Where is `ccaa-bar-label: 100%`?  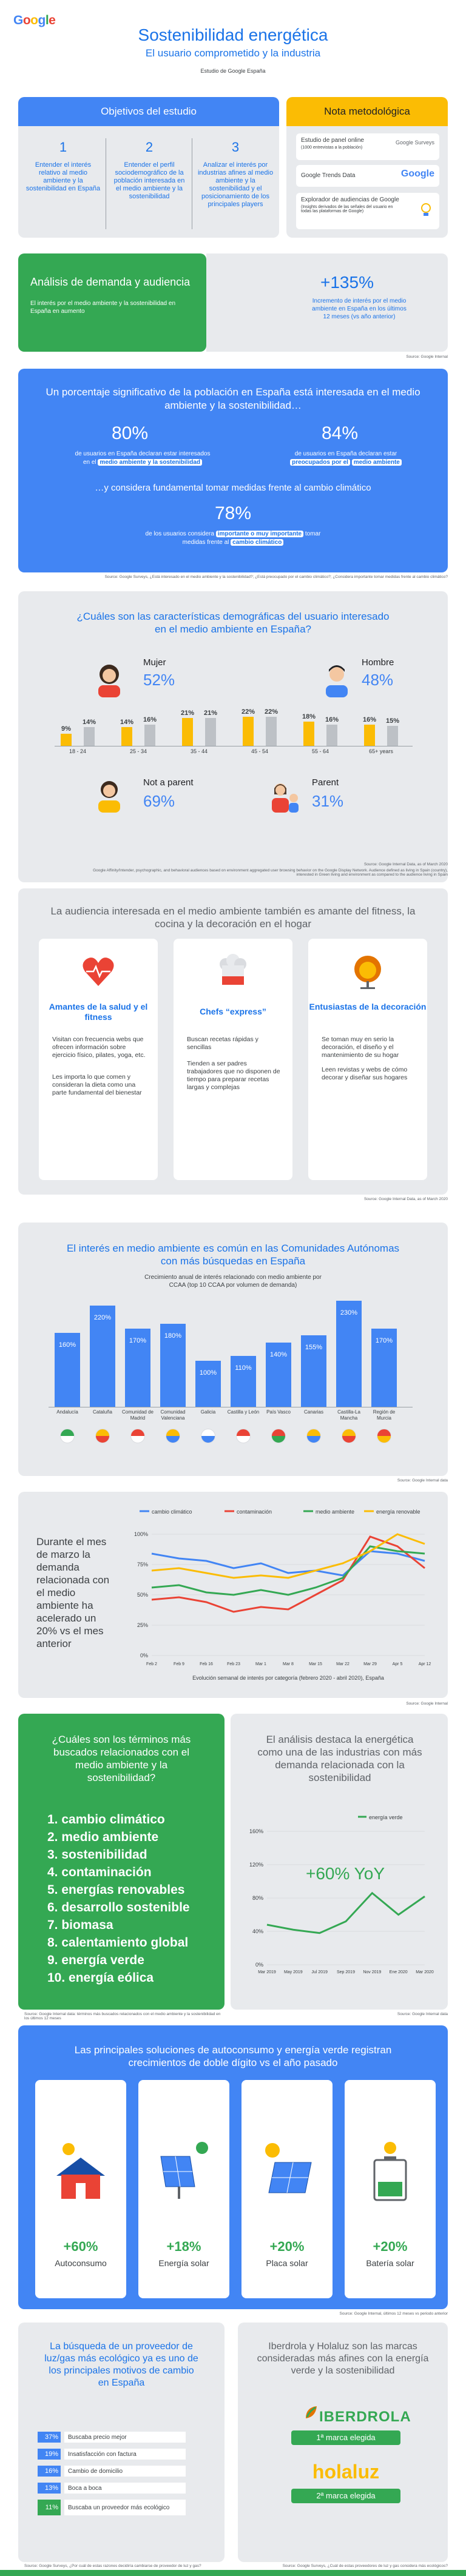
ccaa-bar-label: 100% is located at coordinates (208, 1373).